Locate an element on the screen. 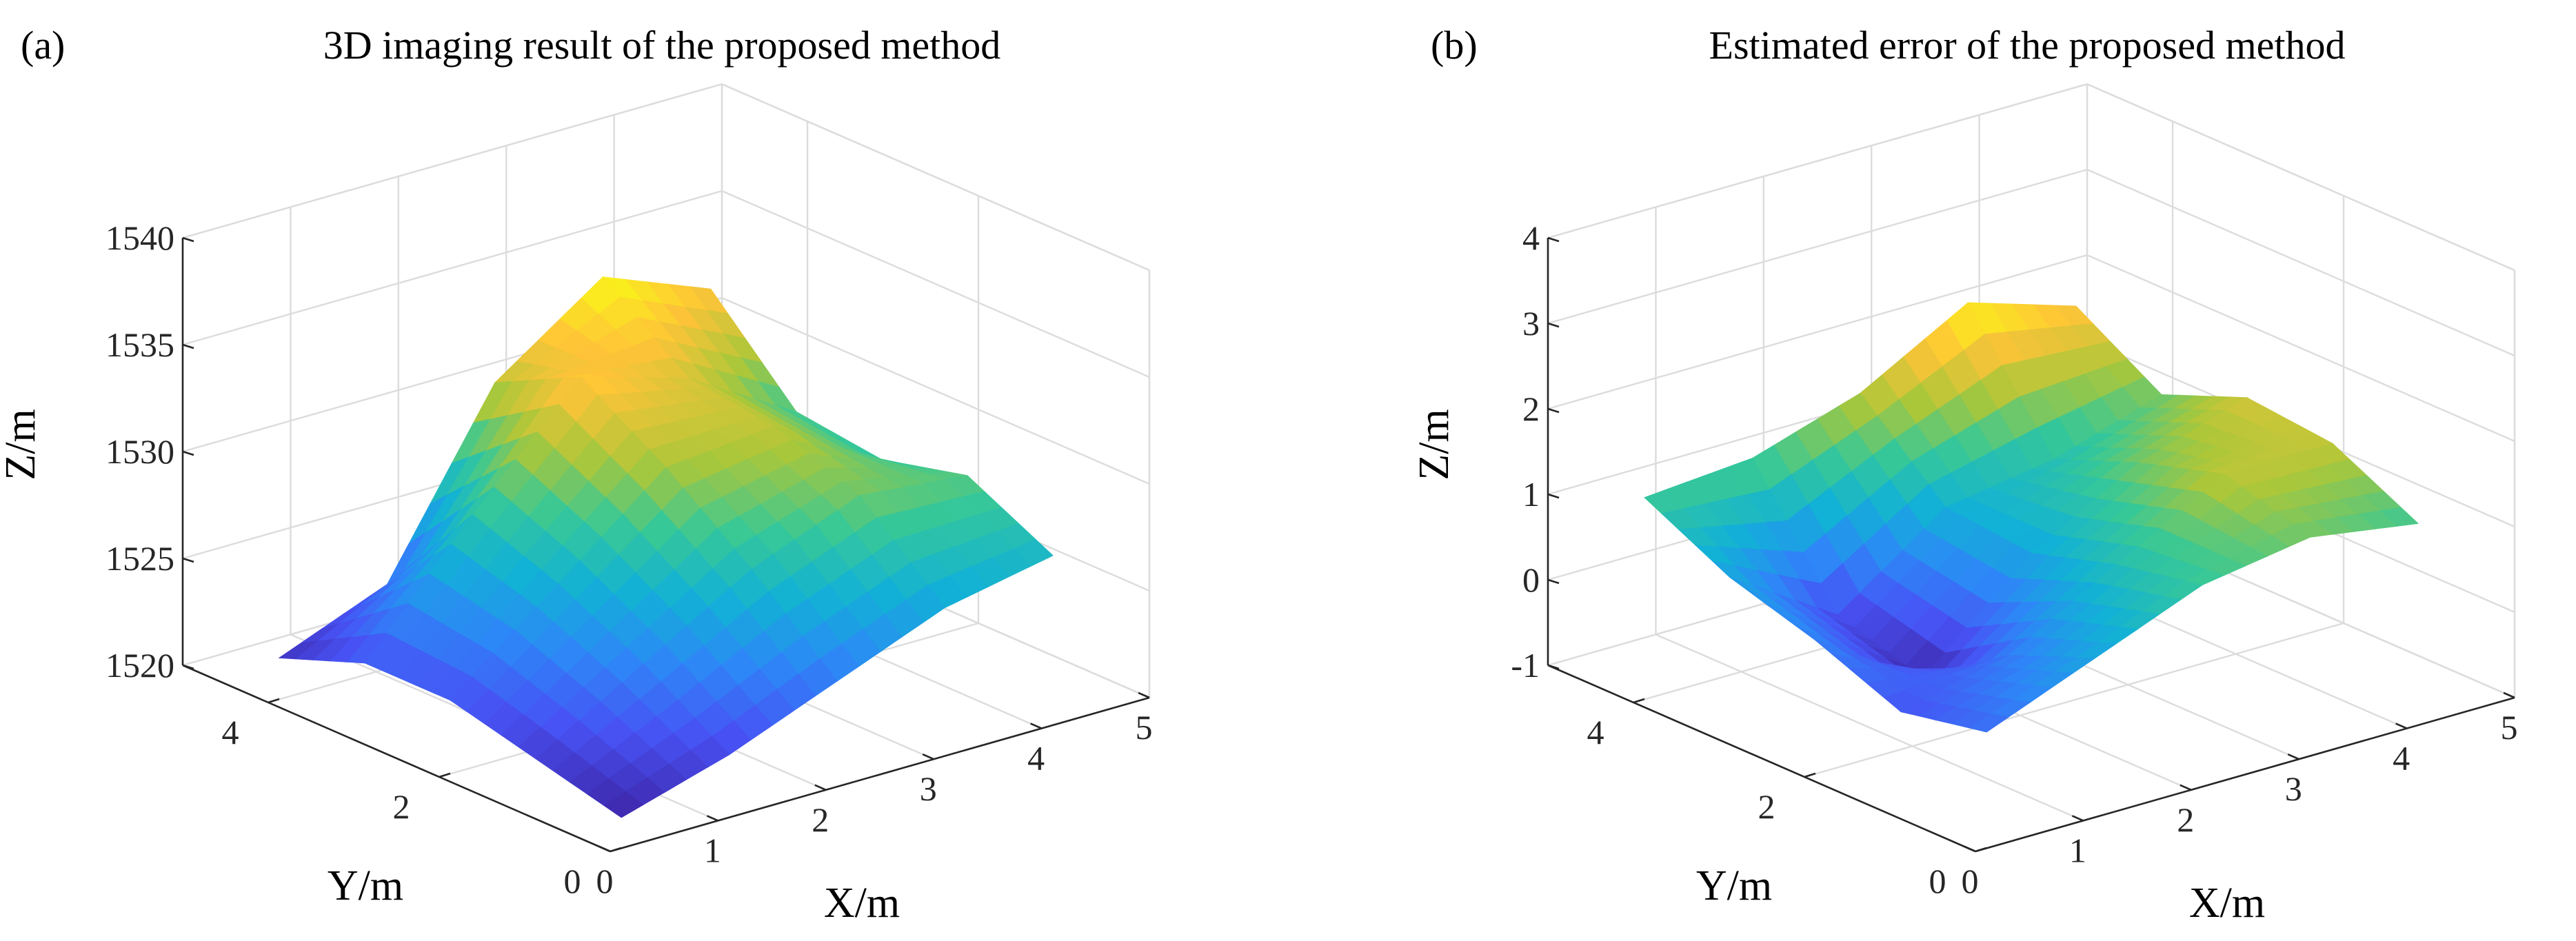 The width and height of the screenshot is (2576, 941). panel-b-z-tick-label: 3 is located at coordinates (1531, 323).